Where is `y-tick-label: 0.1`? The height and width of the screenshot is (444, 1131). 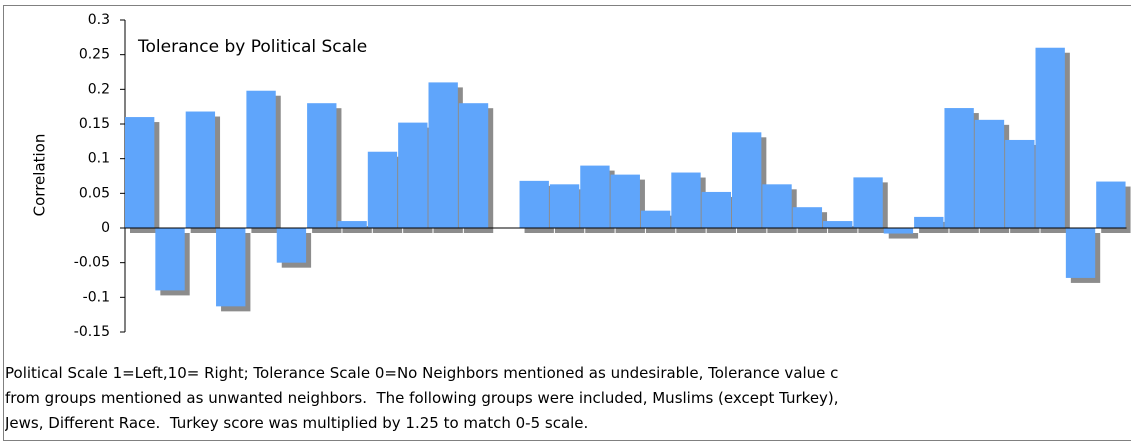
y-tick-label: 0.1 is located at coordinates (99, 159).